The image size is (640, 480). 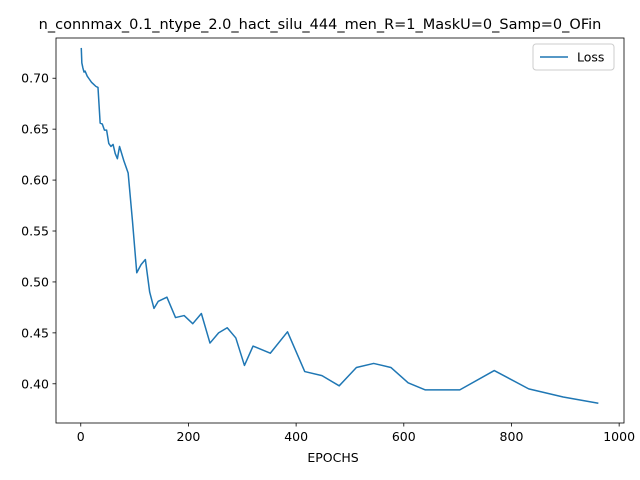 What do you see at coordinates (590, 57) in the screenshot?
I see `legend-label: Loss` at bounding box center [590, 57].